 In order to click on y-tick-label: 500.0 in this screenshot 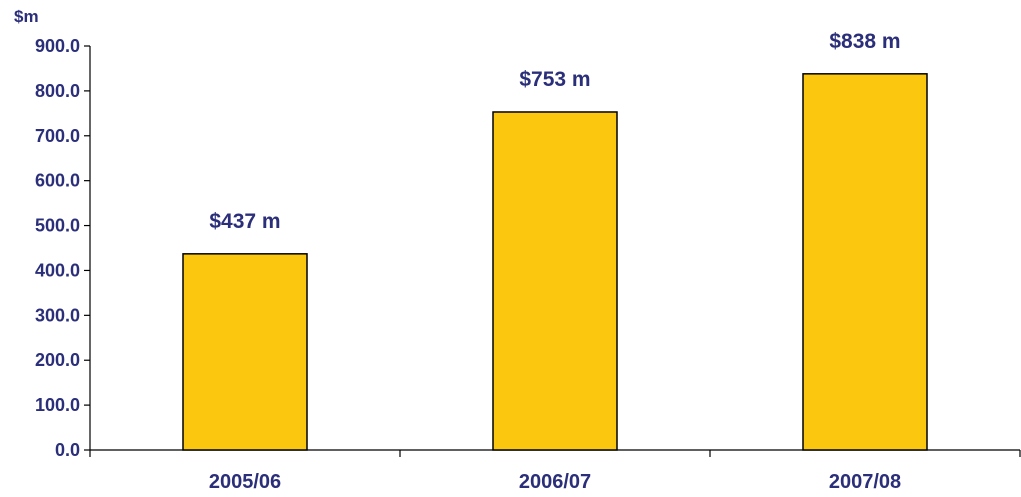, I will do `click(57, 226)`.